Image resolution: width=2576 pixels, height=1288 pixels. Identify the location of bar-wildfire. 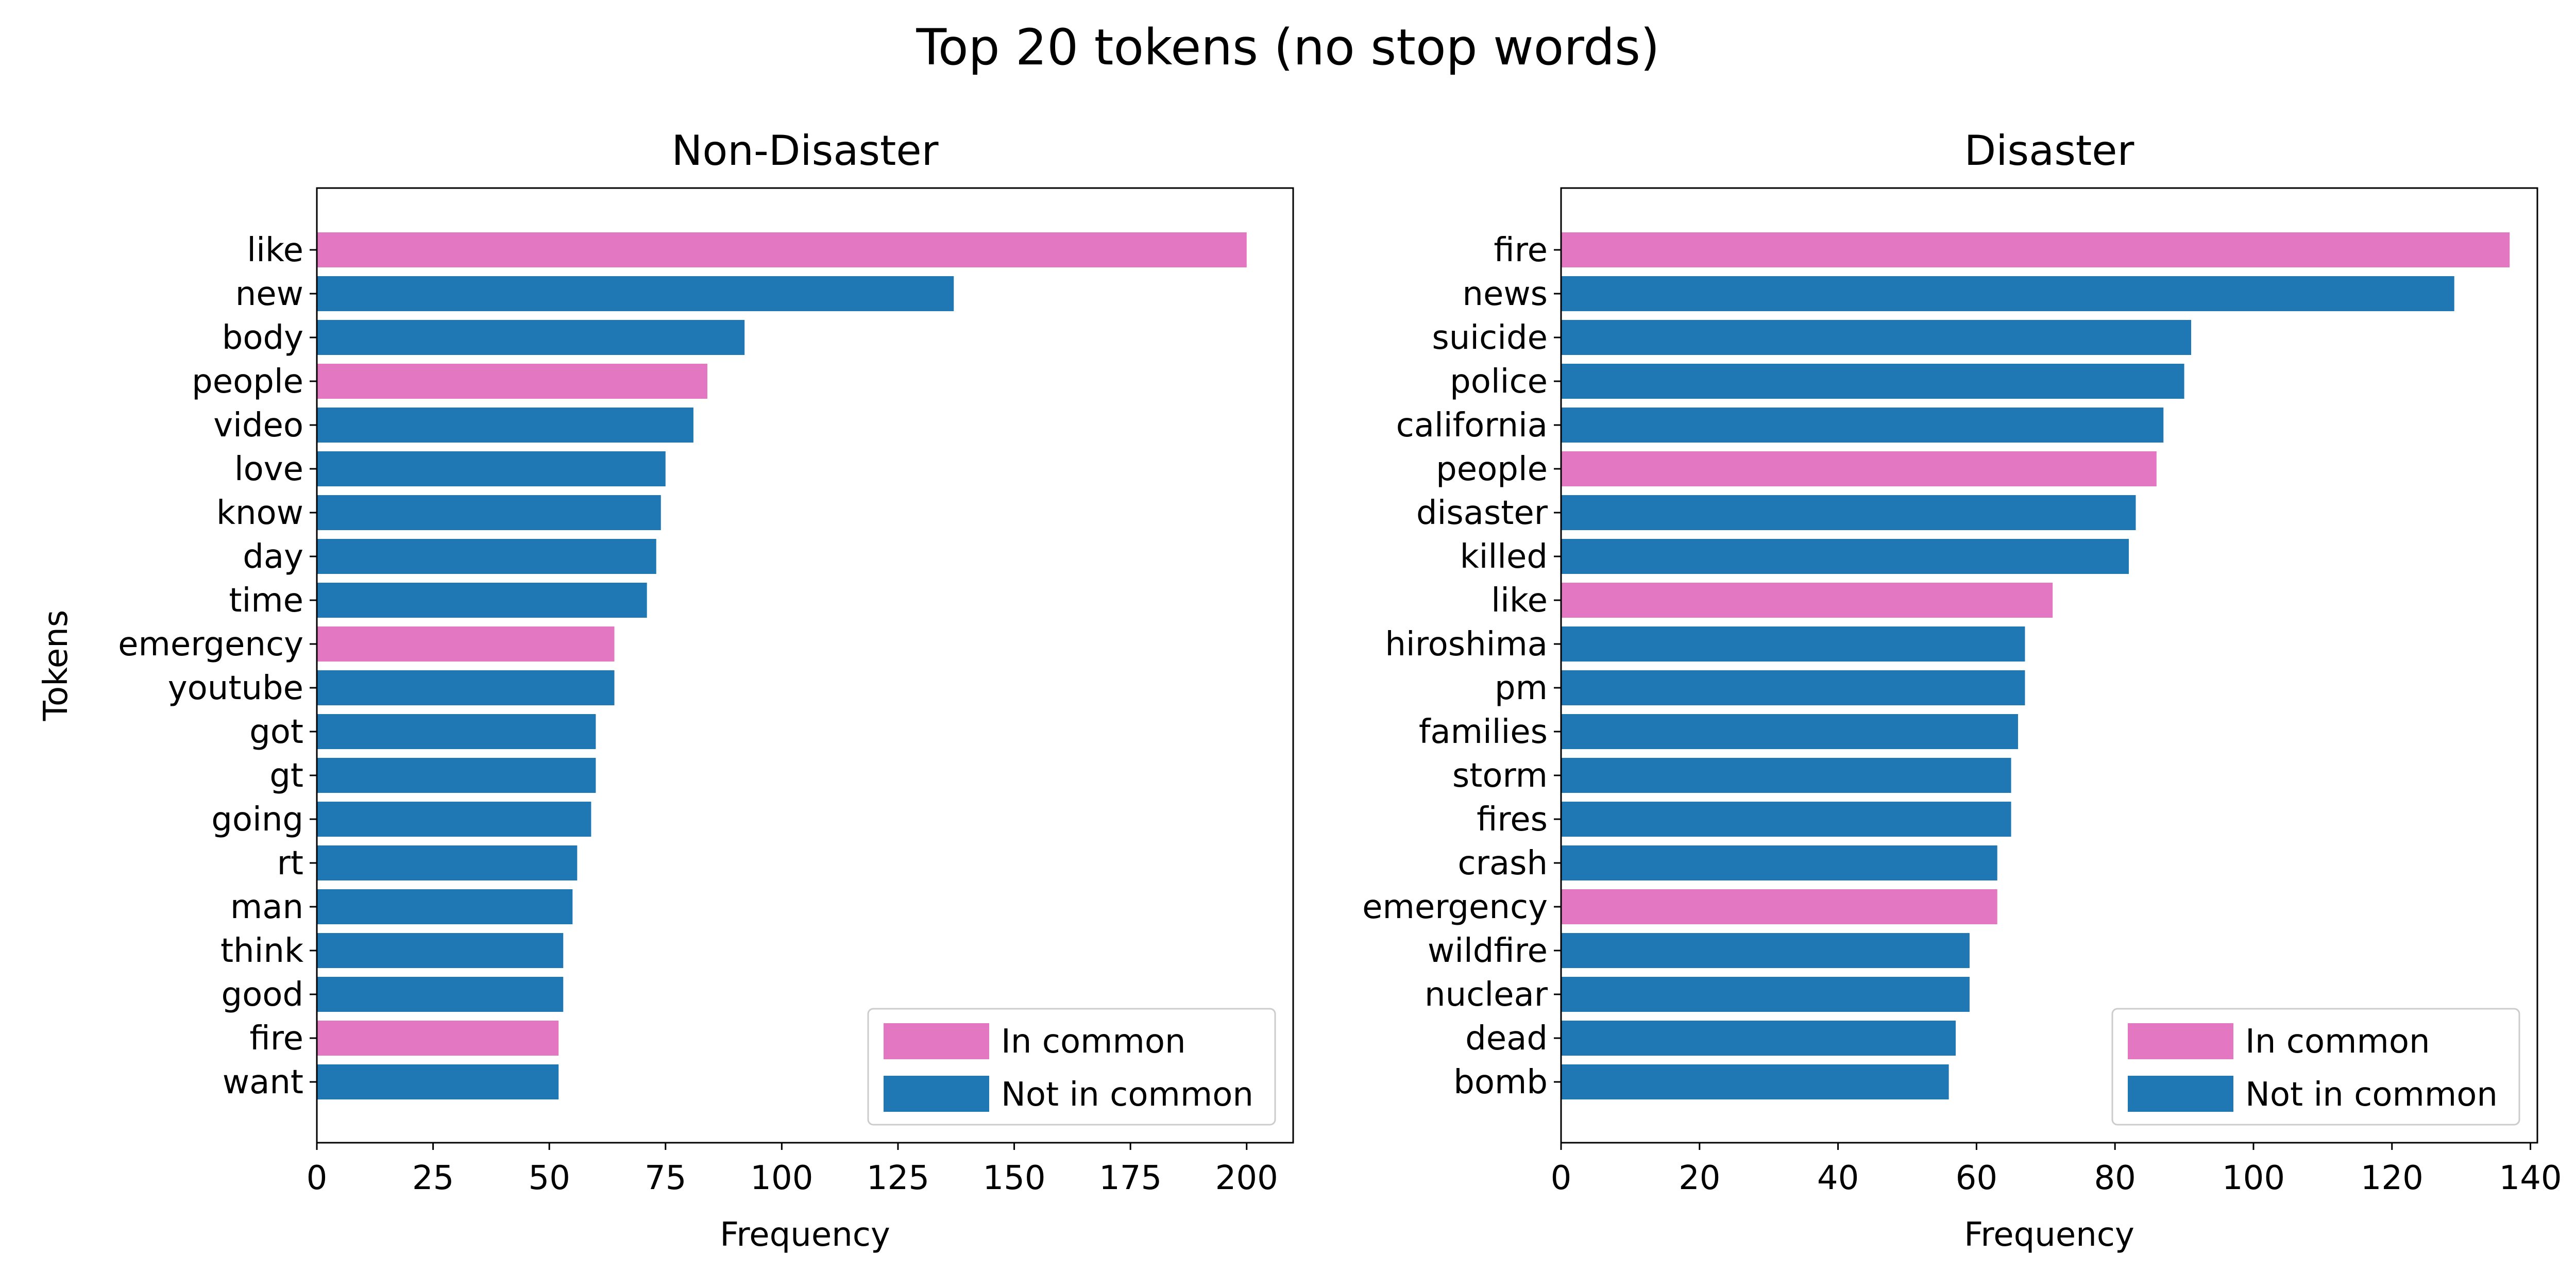
(1765, 951).